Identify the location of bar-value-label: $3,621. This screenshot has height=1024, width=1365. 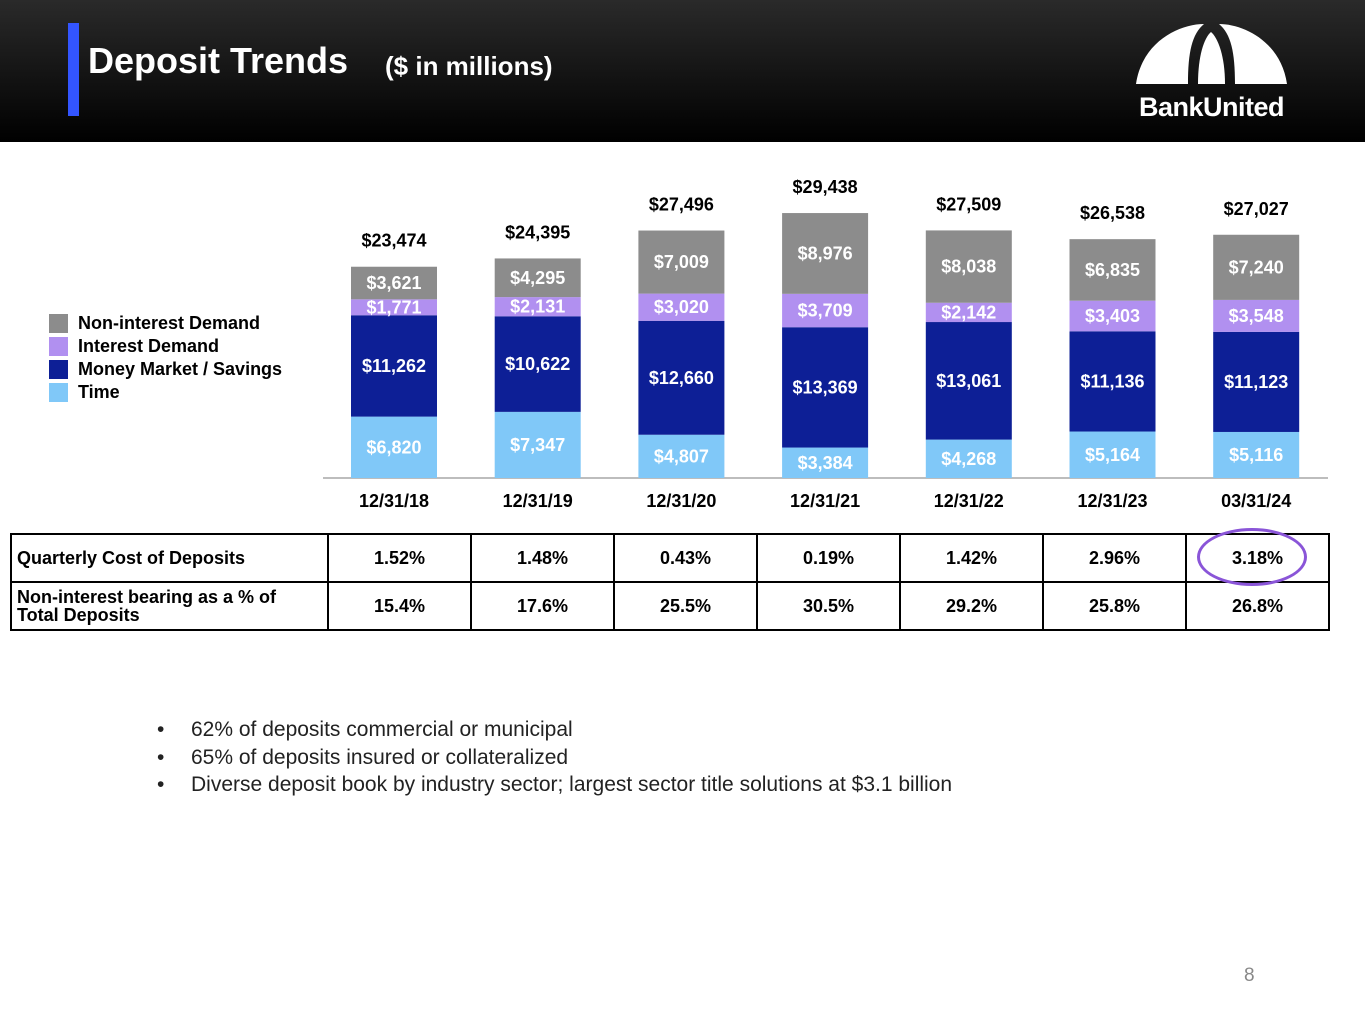
(393, 283).